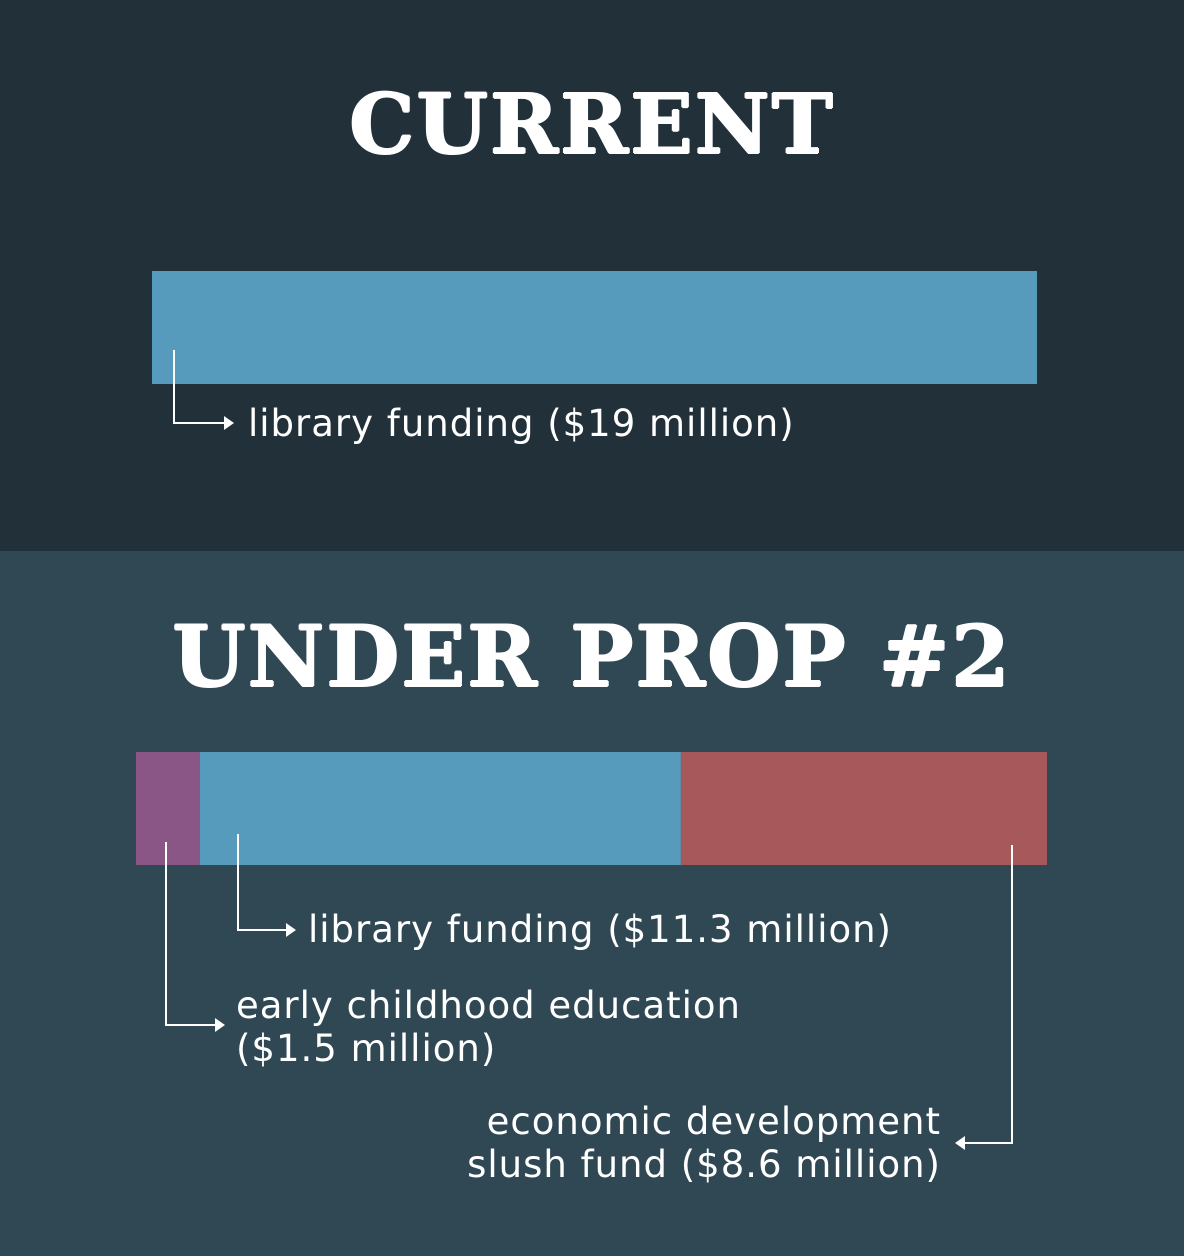 This screenshot has height=1256, width=1184. What do you see at coordinates (291, 930) in the screenshot?
I see `prop-library-connector-arrow-icon` at bounding box center [291, 930].